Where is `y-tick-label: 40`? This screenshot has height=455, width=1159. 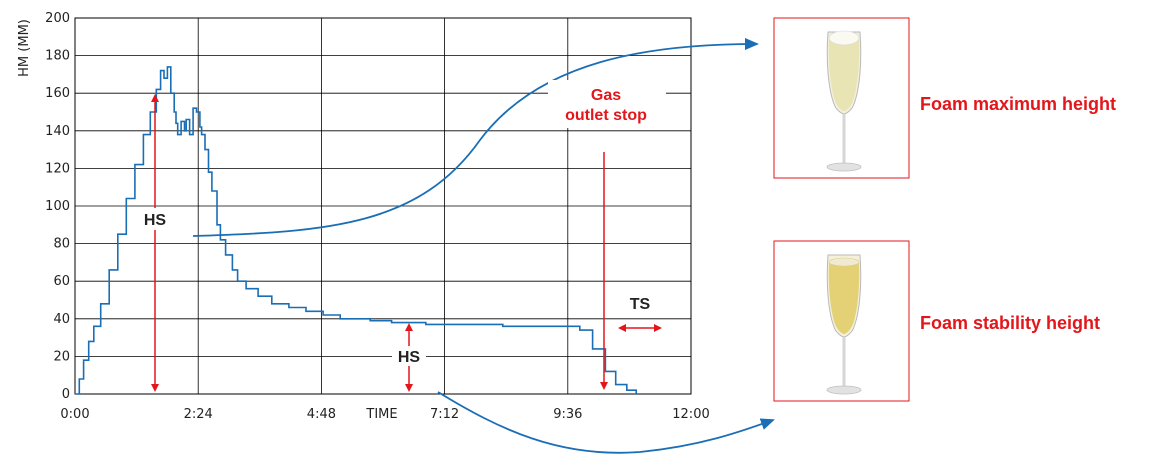
y-tick-label: 40 is located at coordinates (61, 319).